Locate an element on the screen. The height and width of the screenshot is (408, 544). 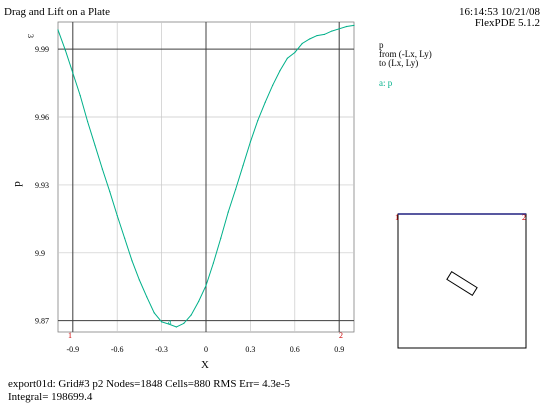
end-marker: 2 is located at coordinates (341, 335).